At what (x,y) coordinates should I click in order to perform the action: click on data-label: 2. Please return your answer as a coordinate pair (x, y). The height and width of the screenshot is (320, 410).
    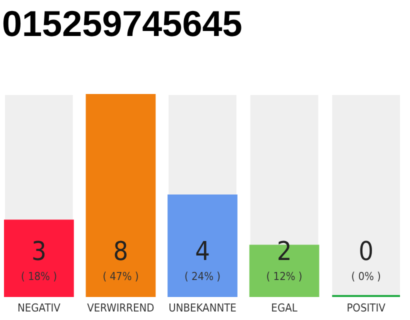
    Looking at the image, I should click on (284, 252).